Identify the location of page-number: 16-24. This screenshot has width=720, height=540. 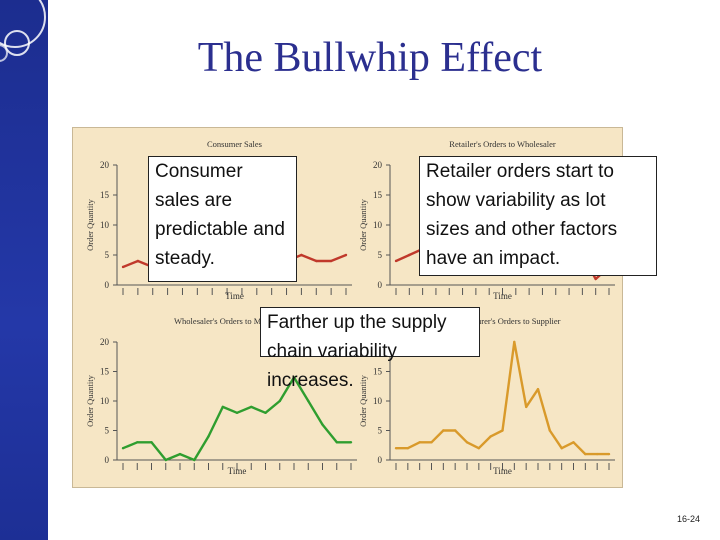
(689, 519).